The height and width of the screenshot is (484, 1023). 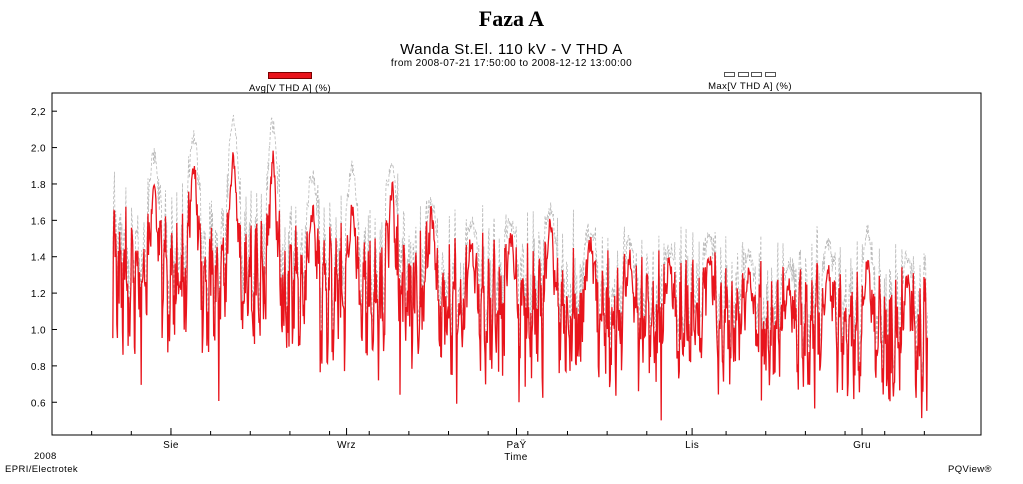 I want to click on x-tick-label: Gru, so click(x=862, y=445).